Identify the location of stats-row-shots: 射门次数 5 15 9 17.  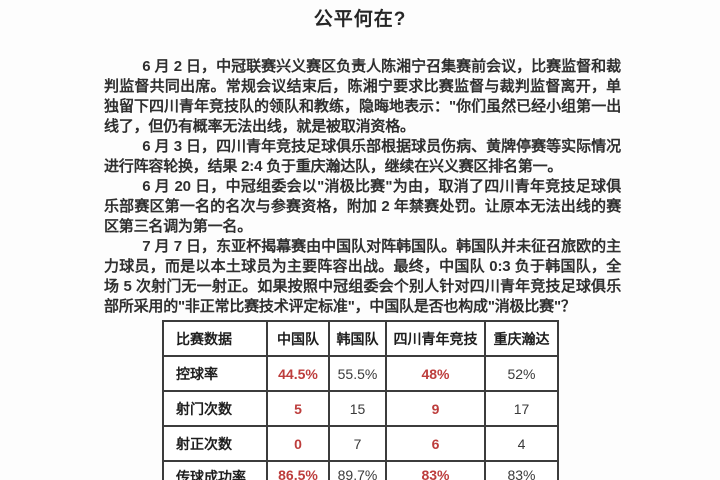
(360, 408).